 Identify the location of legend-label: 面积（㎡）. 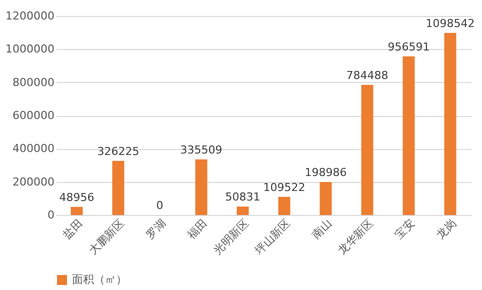
(99, 279).